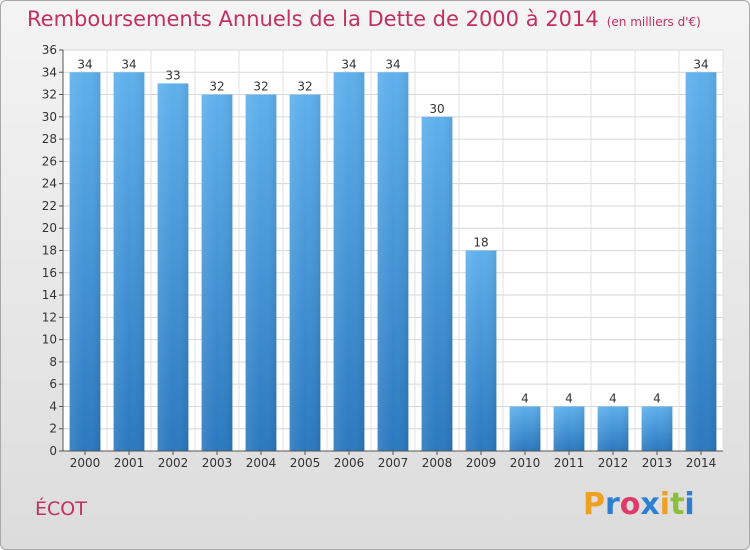  I want to click on logo-letter: x, so click(650, 504).